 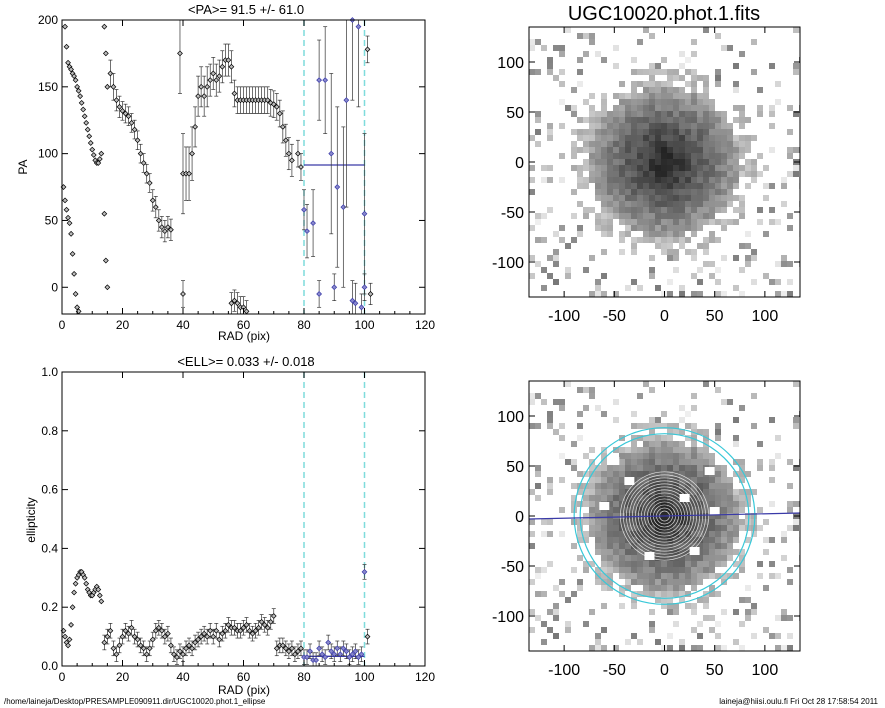 I want to click on img2-y-tick-label: 50, so click(x=515, y=467).